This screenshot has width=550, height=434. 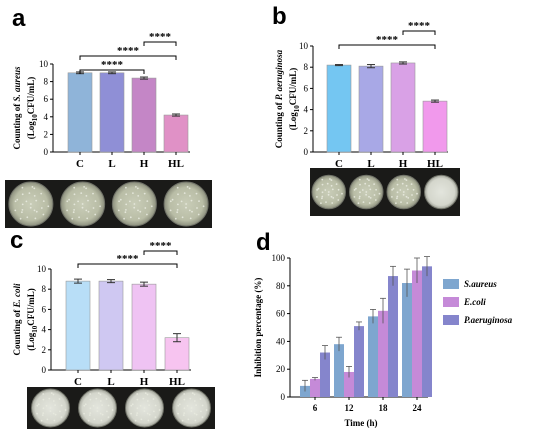 I want to click on bar-HL, so click(x=177, y=354).